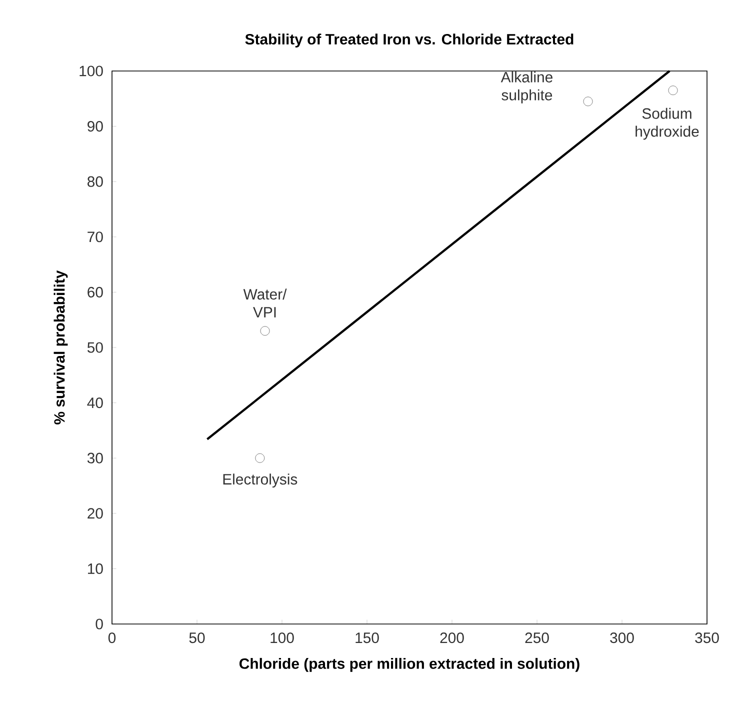  What do you see at coordinates (707, 638) in the screenshot?
I see `x-tick-label: 350` at bounding box center [707, 638].